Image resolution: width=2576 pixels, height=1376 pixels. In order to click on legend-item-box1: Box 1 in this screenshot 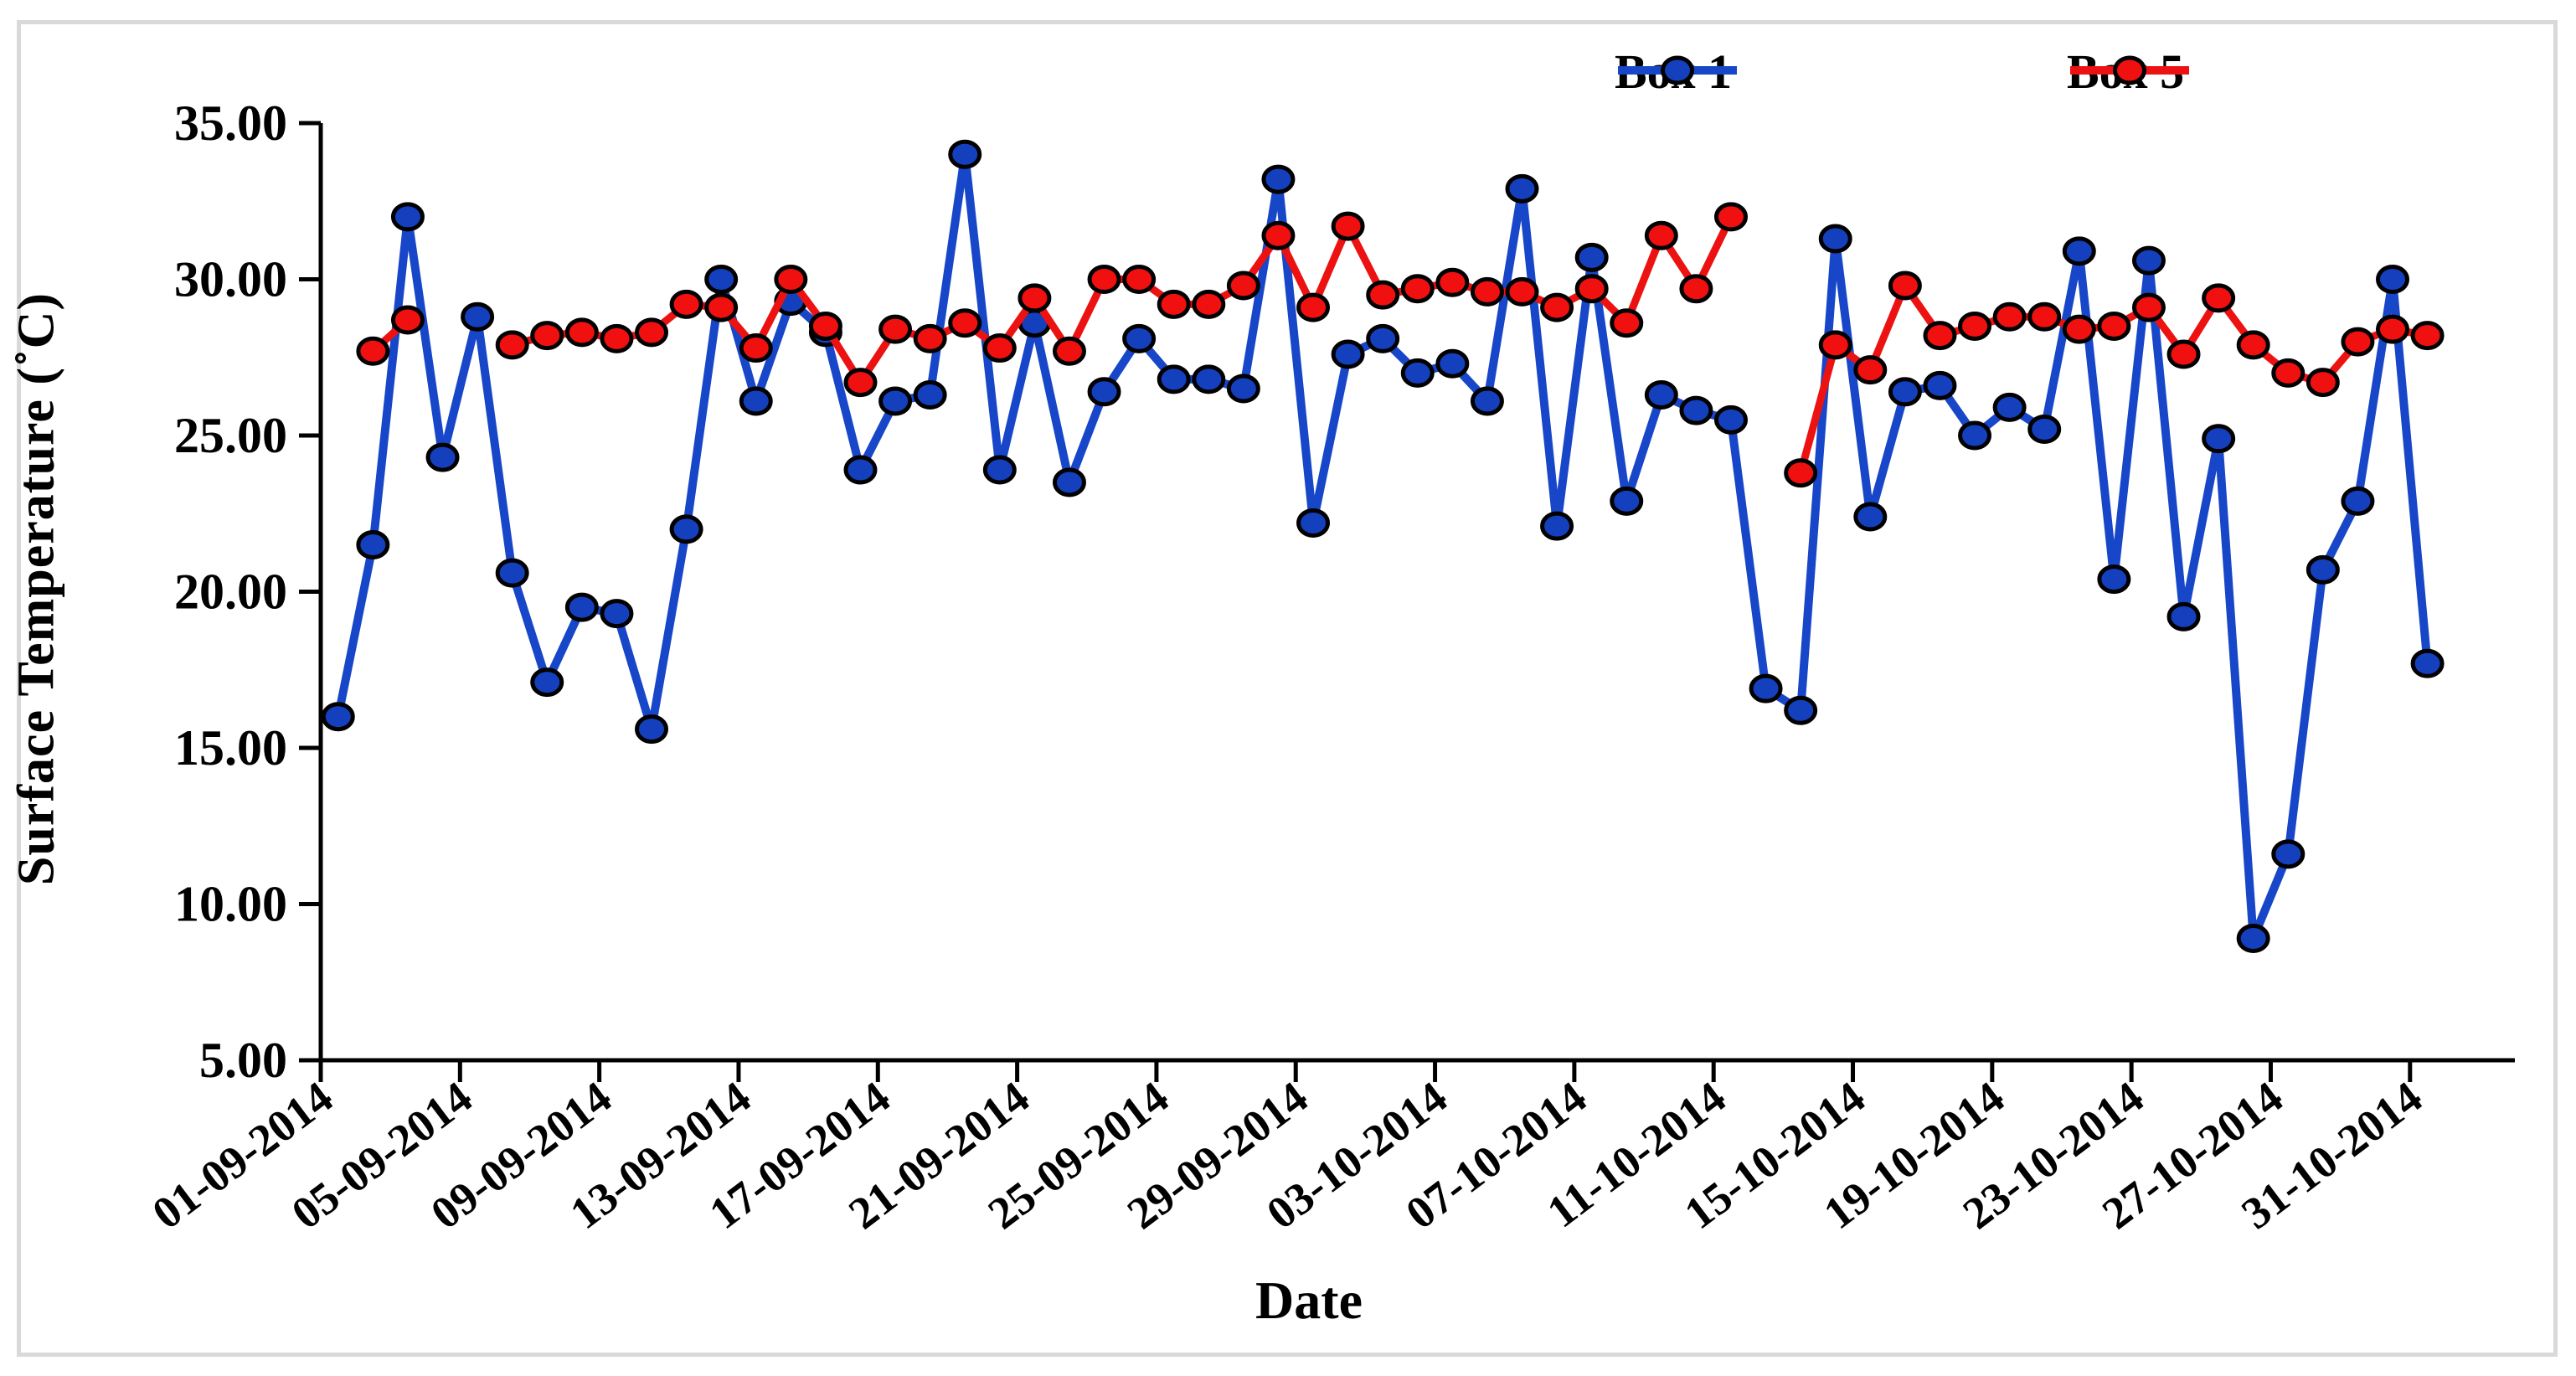, I will do `click(1676, 72)`.